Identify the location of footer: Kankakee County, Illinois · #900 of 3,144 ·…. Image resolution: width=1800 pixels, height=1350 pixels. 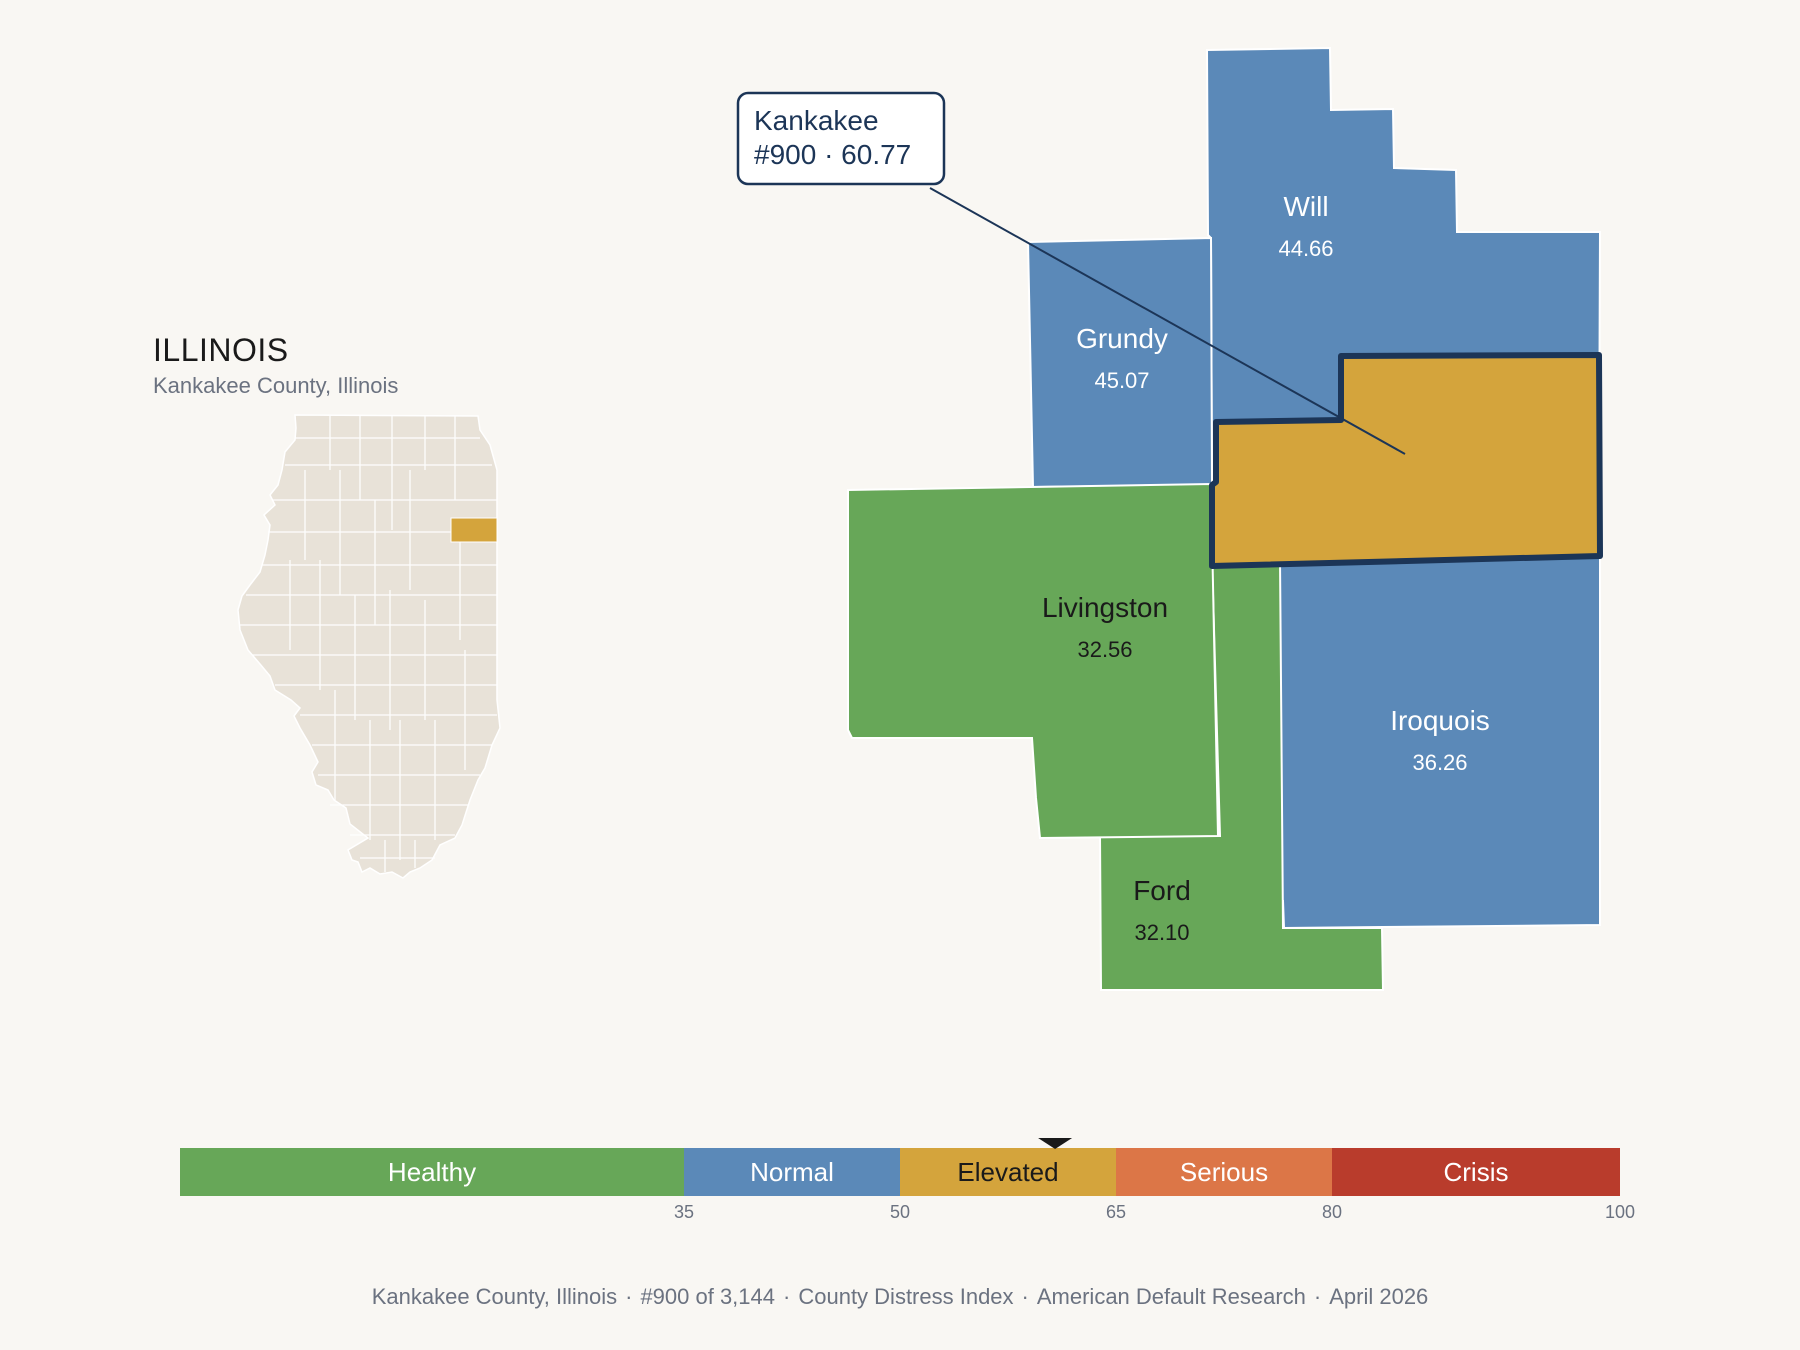
(900, 1296).